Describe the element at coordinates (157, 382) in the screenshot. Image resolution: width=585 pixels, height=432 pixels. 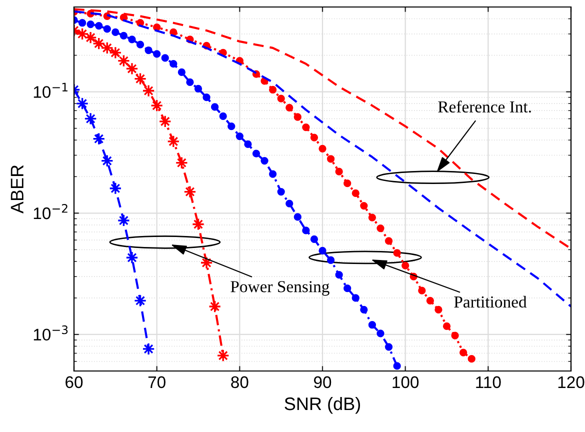
I see `x-tick-label: 70` at that location.